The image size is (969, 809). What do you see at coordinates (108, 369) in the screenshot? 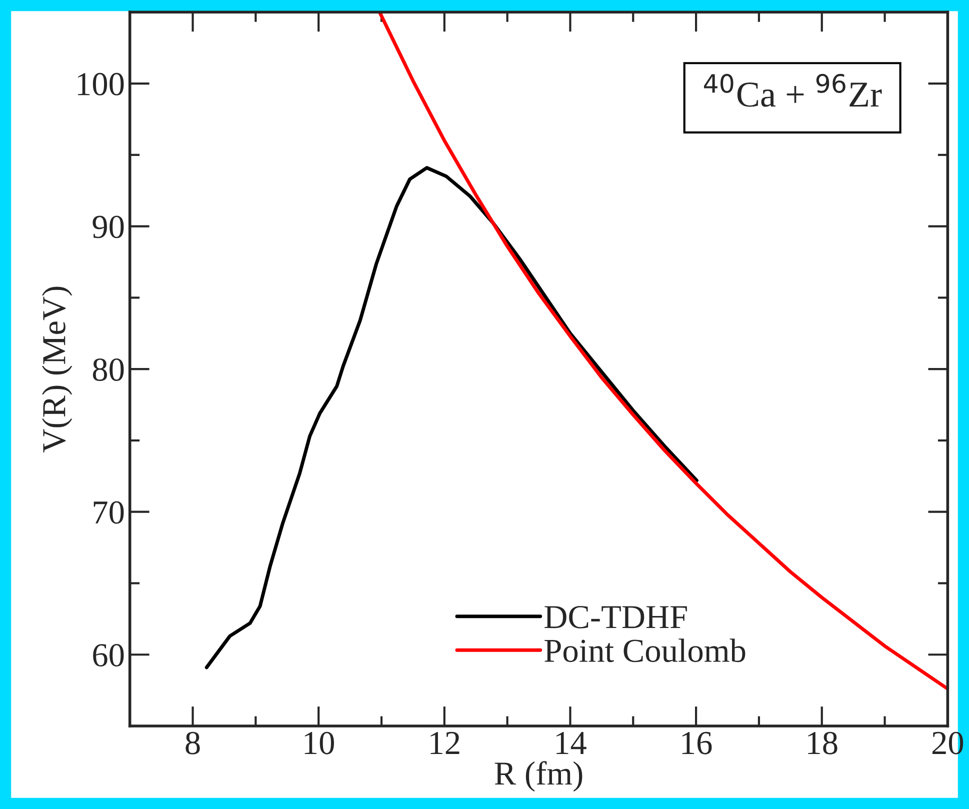
I see `y-tick-label: 80` at bounding box center [108, 369].